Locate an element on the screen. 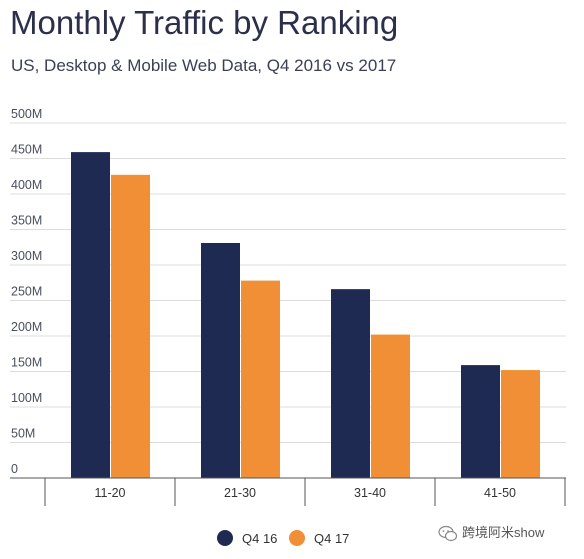 The width and height of the screenshot is (584, 559). legend: Q4 16 Q4 17 is located at coordinates (283, 538).